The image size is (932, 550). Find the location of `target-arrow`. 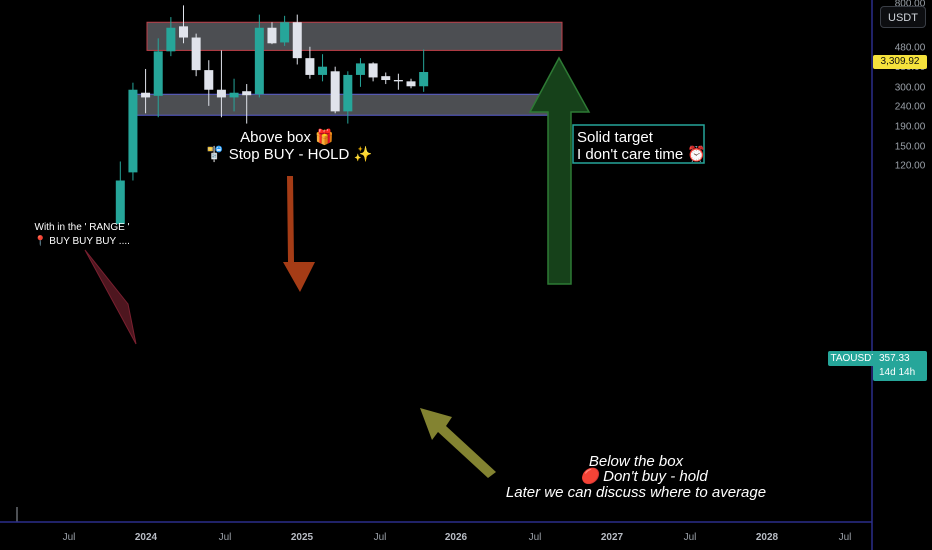

target-arrow is located at coordinates (559, 170).